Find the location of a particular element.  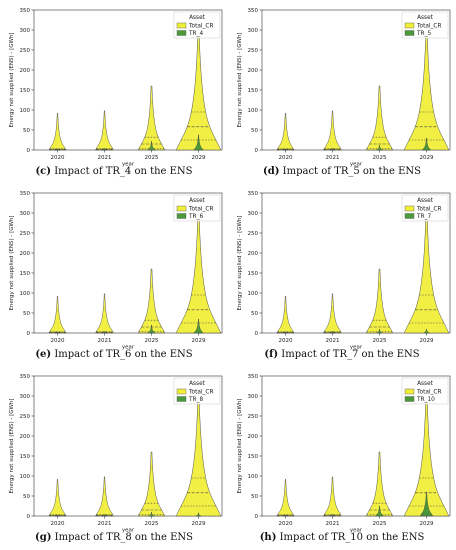

violin-tr-4-2029 is located at coordinates (198, 142).